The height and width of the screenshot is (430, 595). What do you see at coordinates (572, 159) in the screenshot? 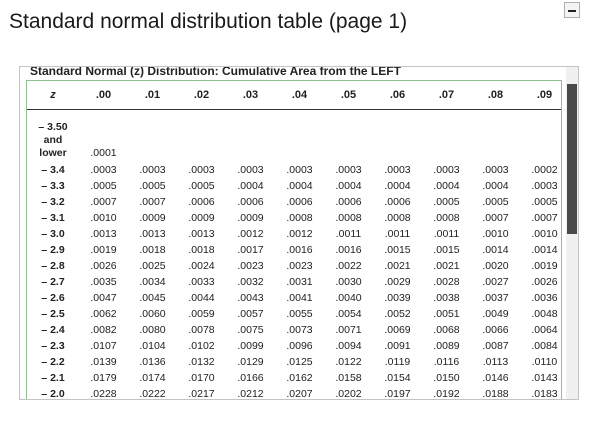
I see `scrollbar-thumb` at bounding box center [572, 159].